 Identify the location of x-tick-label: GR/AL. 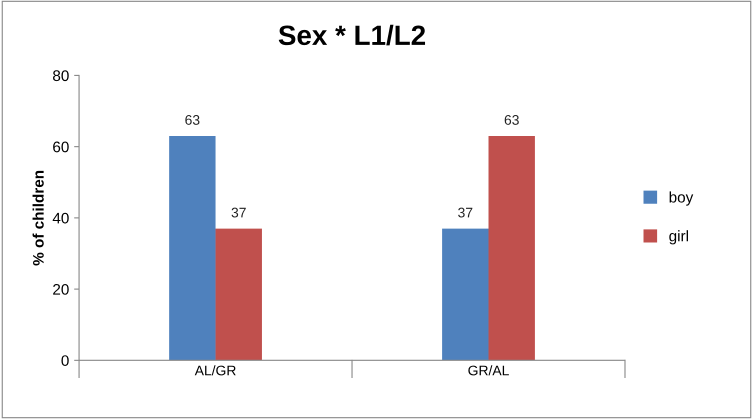
(488, 370).